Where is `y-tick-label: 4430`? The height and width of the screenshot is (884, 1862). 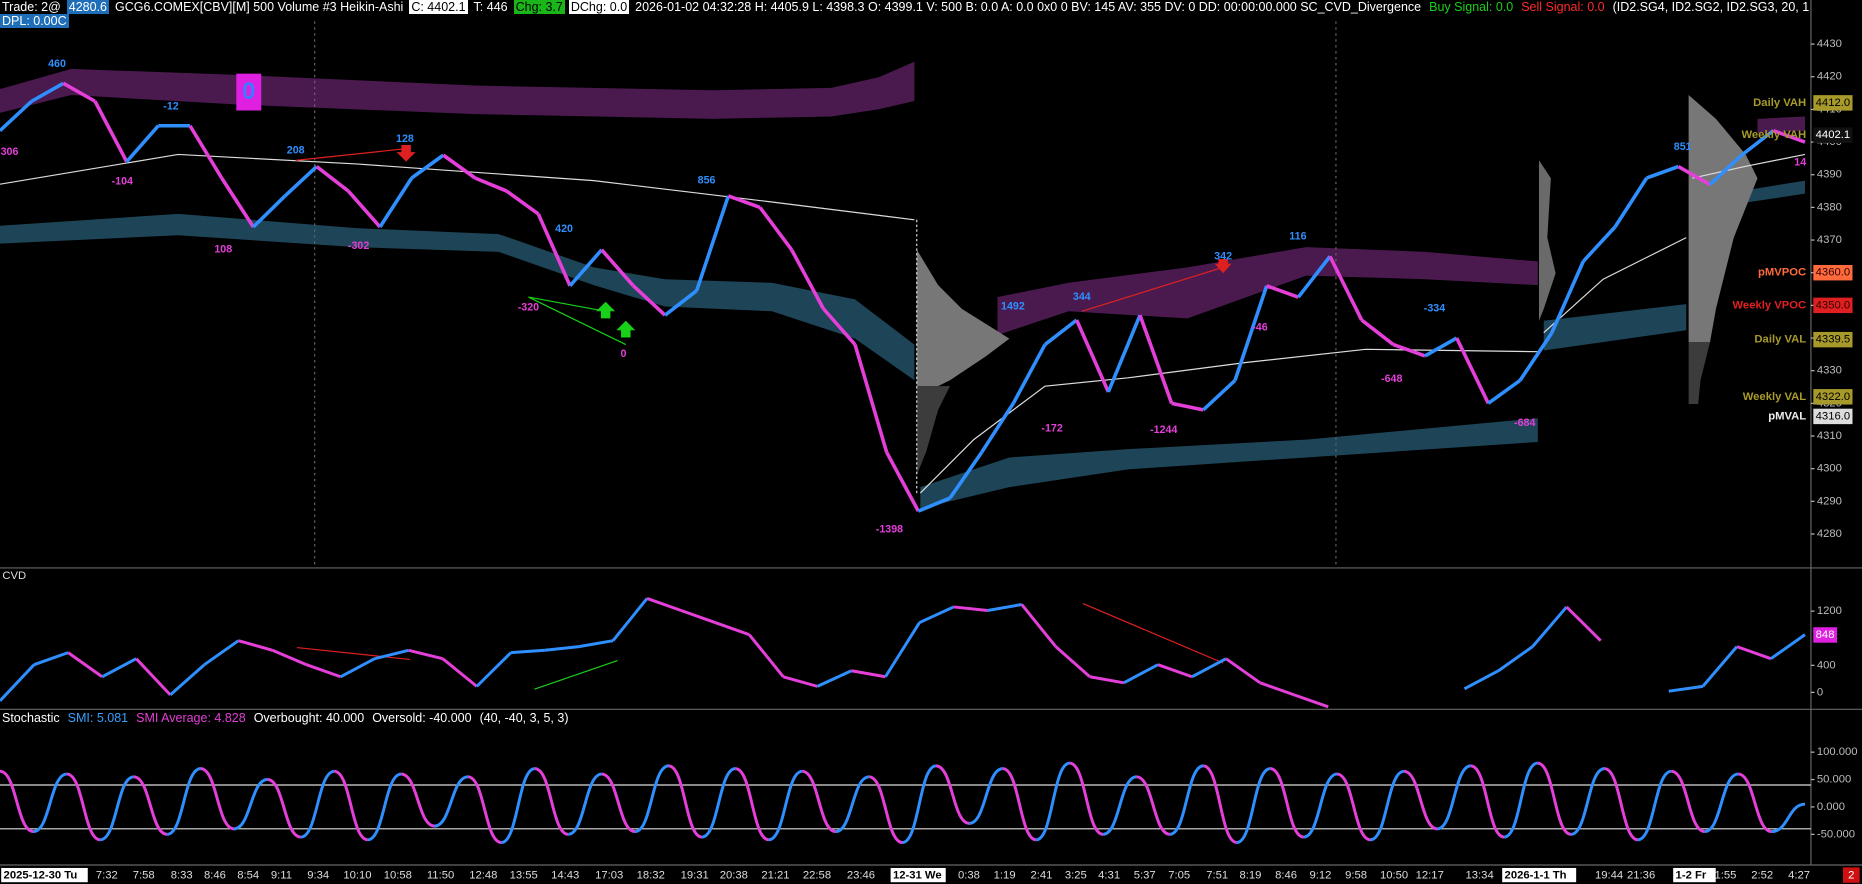 y-tick-label: 4430 is located at coordinates (1829, 44).